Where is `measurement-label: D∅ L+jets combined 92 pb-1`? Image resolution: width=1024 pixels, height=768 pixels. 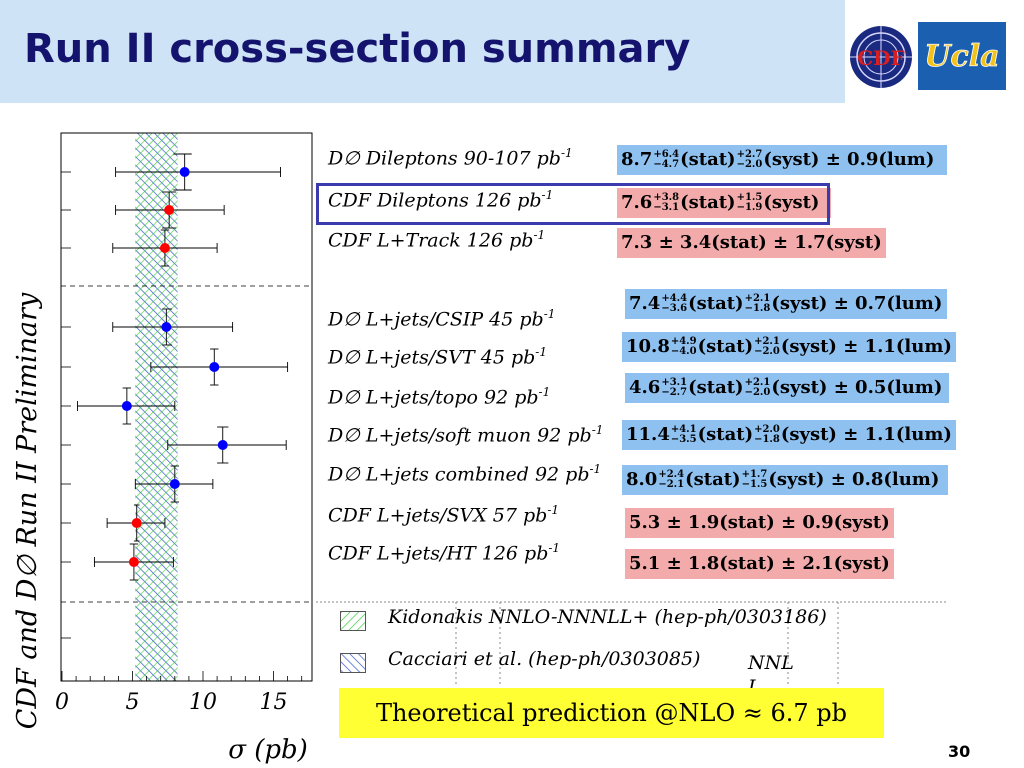
measurement-label: D∅ L+jets combined 92 pb-1 is located at coordinates (464, 473).